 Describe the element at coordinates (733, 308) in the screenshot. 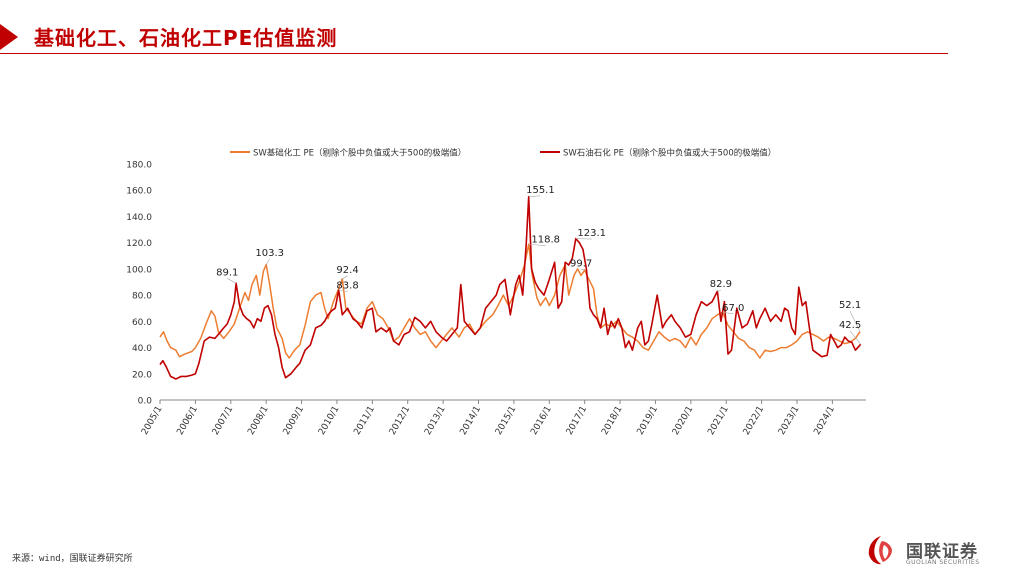

I see `data-label: 67.0` at that location.